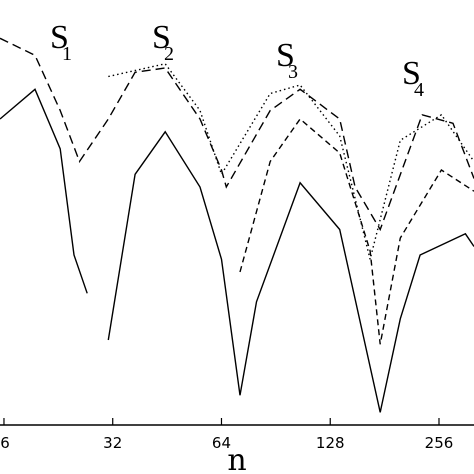 The image size is (474, 474). Describe the element at coordinates (221, 443) in the screenshot. I see `x-tick-label: 64` at that location.